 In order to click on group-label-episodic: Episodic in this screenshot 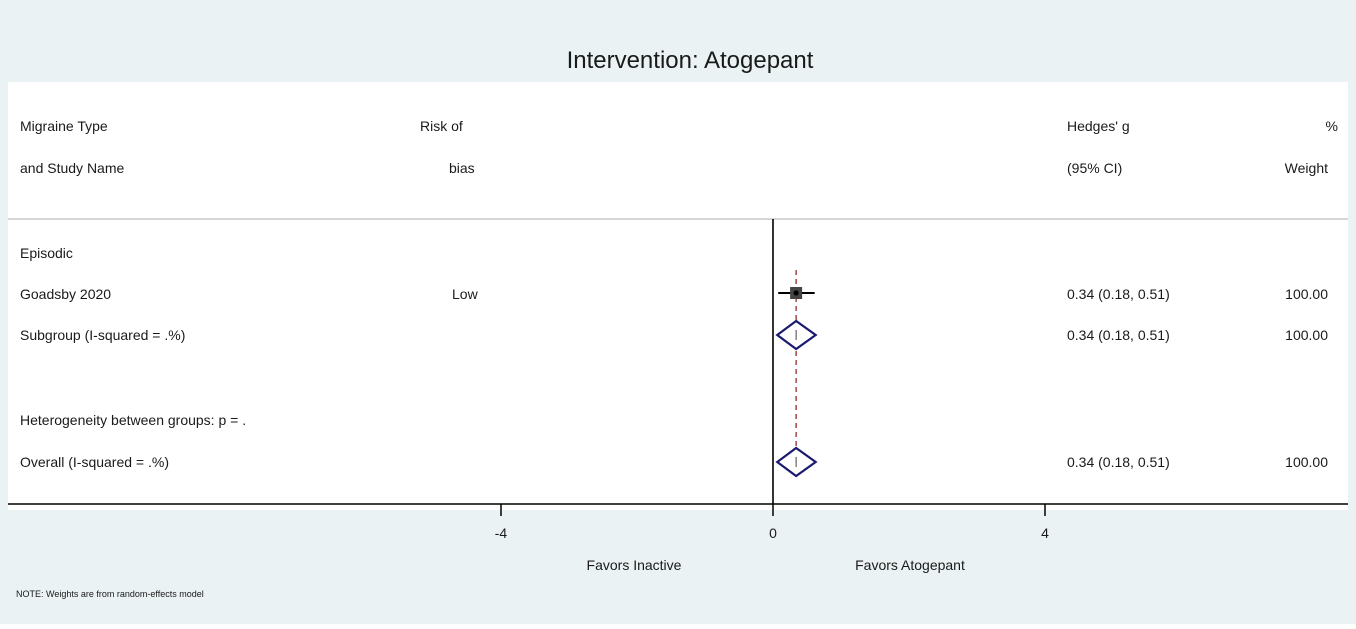, I will do `click(46, 253)`.